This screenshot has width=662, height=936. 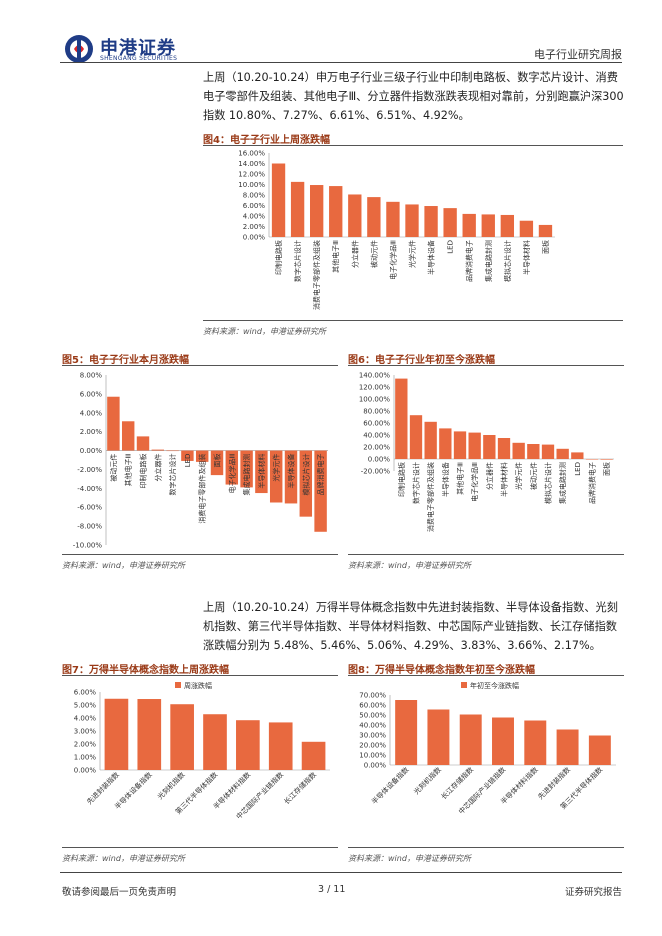 I want to click on x-category-label: 其他电子Ⅲ, so click(x=128, y=469).